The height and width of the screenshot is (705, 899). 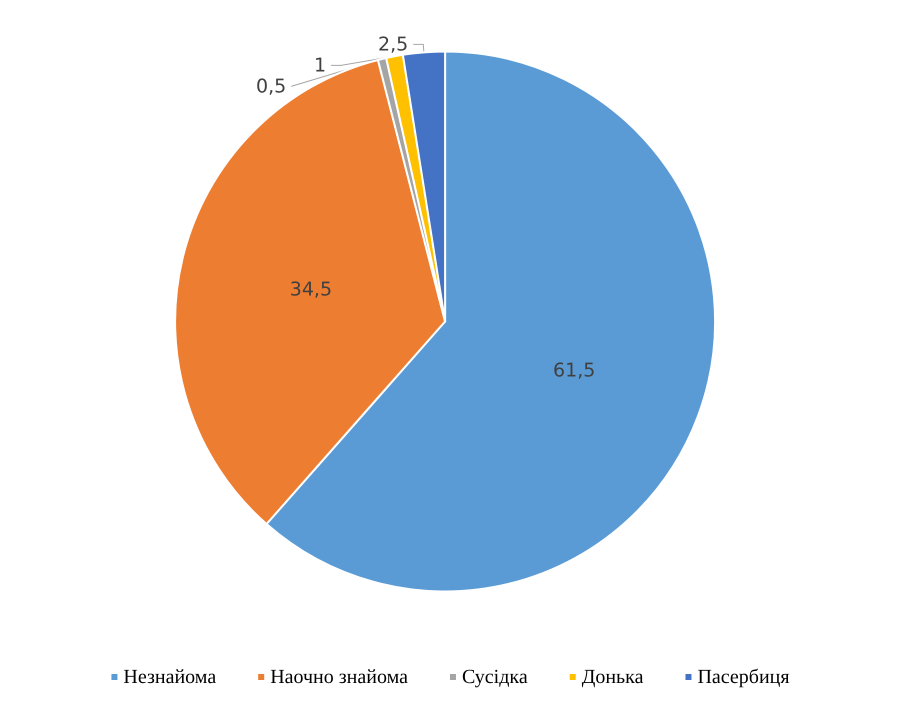 What do you see at coordinates (311, 289) in the screenshot?
I see `data-label: 34,5` at bounding box center [311, 289].